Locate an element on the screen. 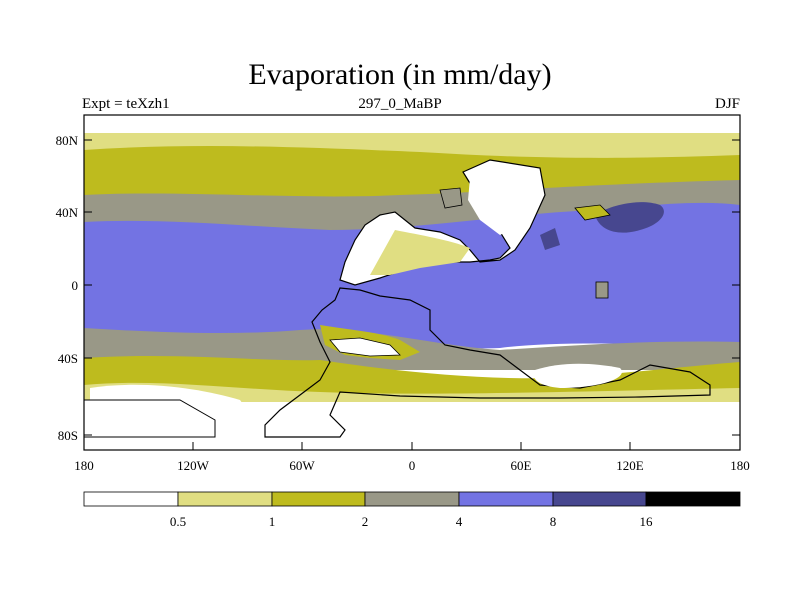 Image resolution: width=800 pixels, height=600 pixels. continent-white-region is located at coordinates (365, 347).